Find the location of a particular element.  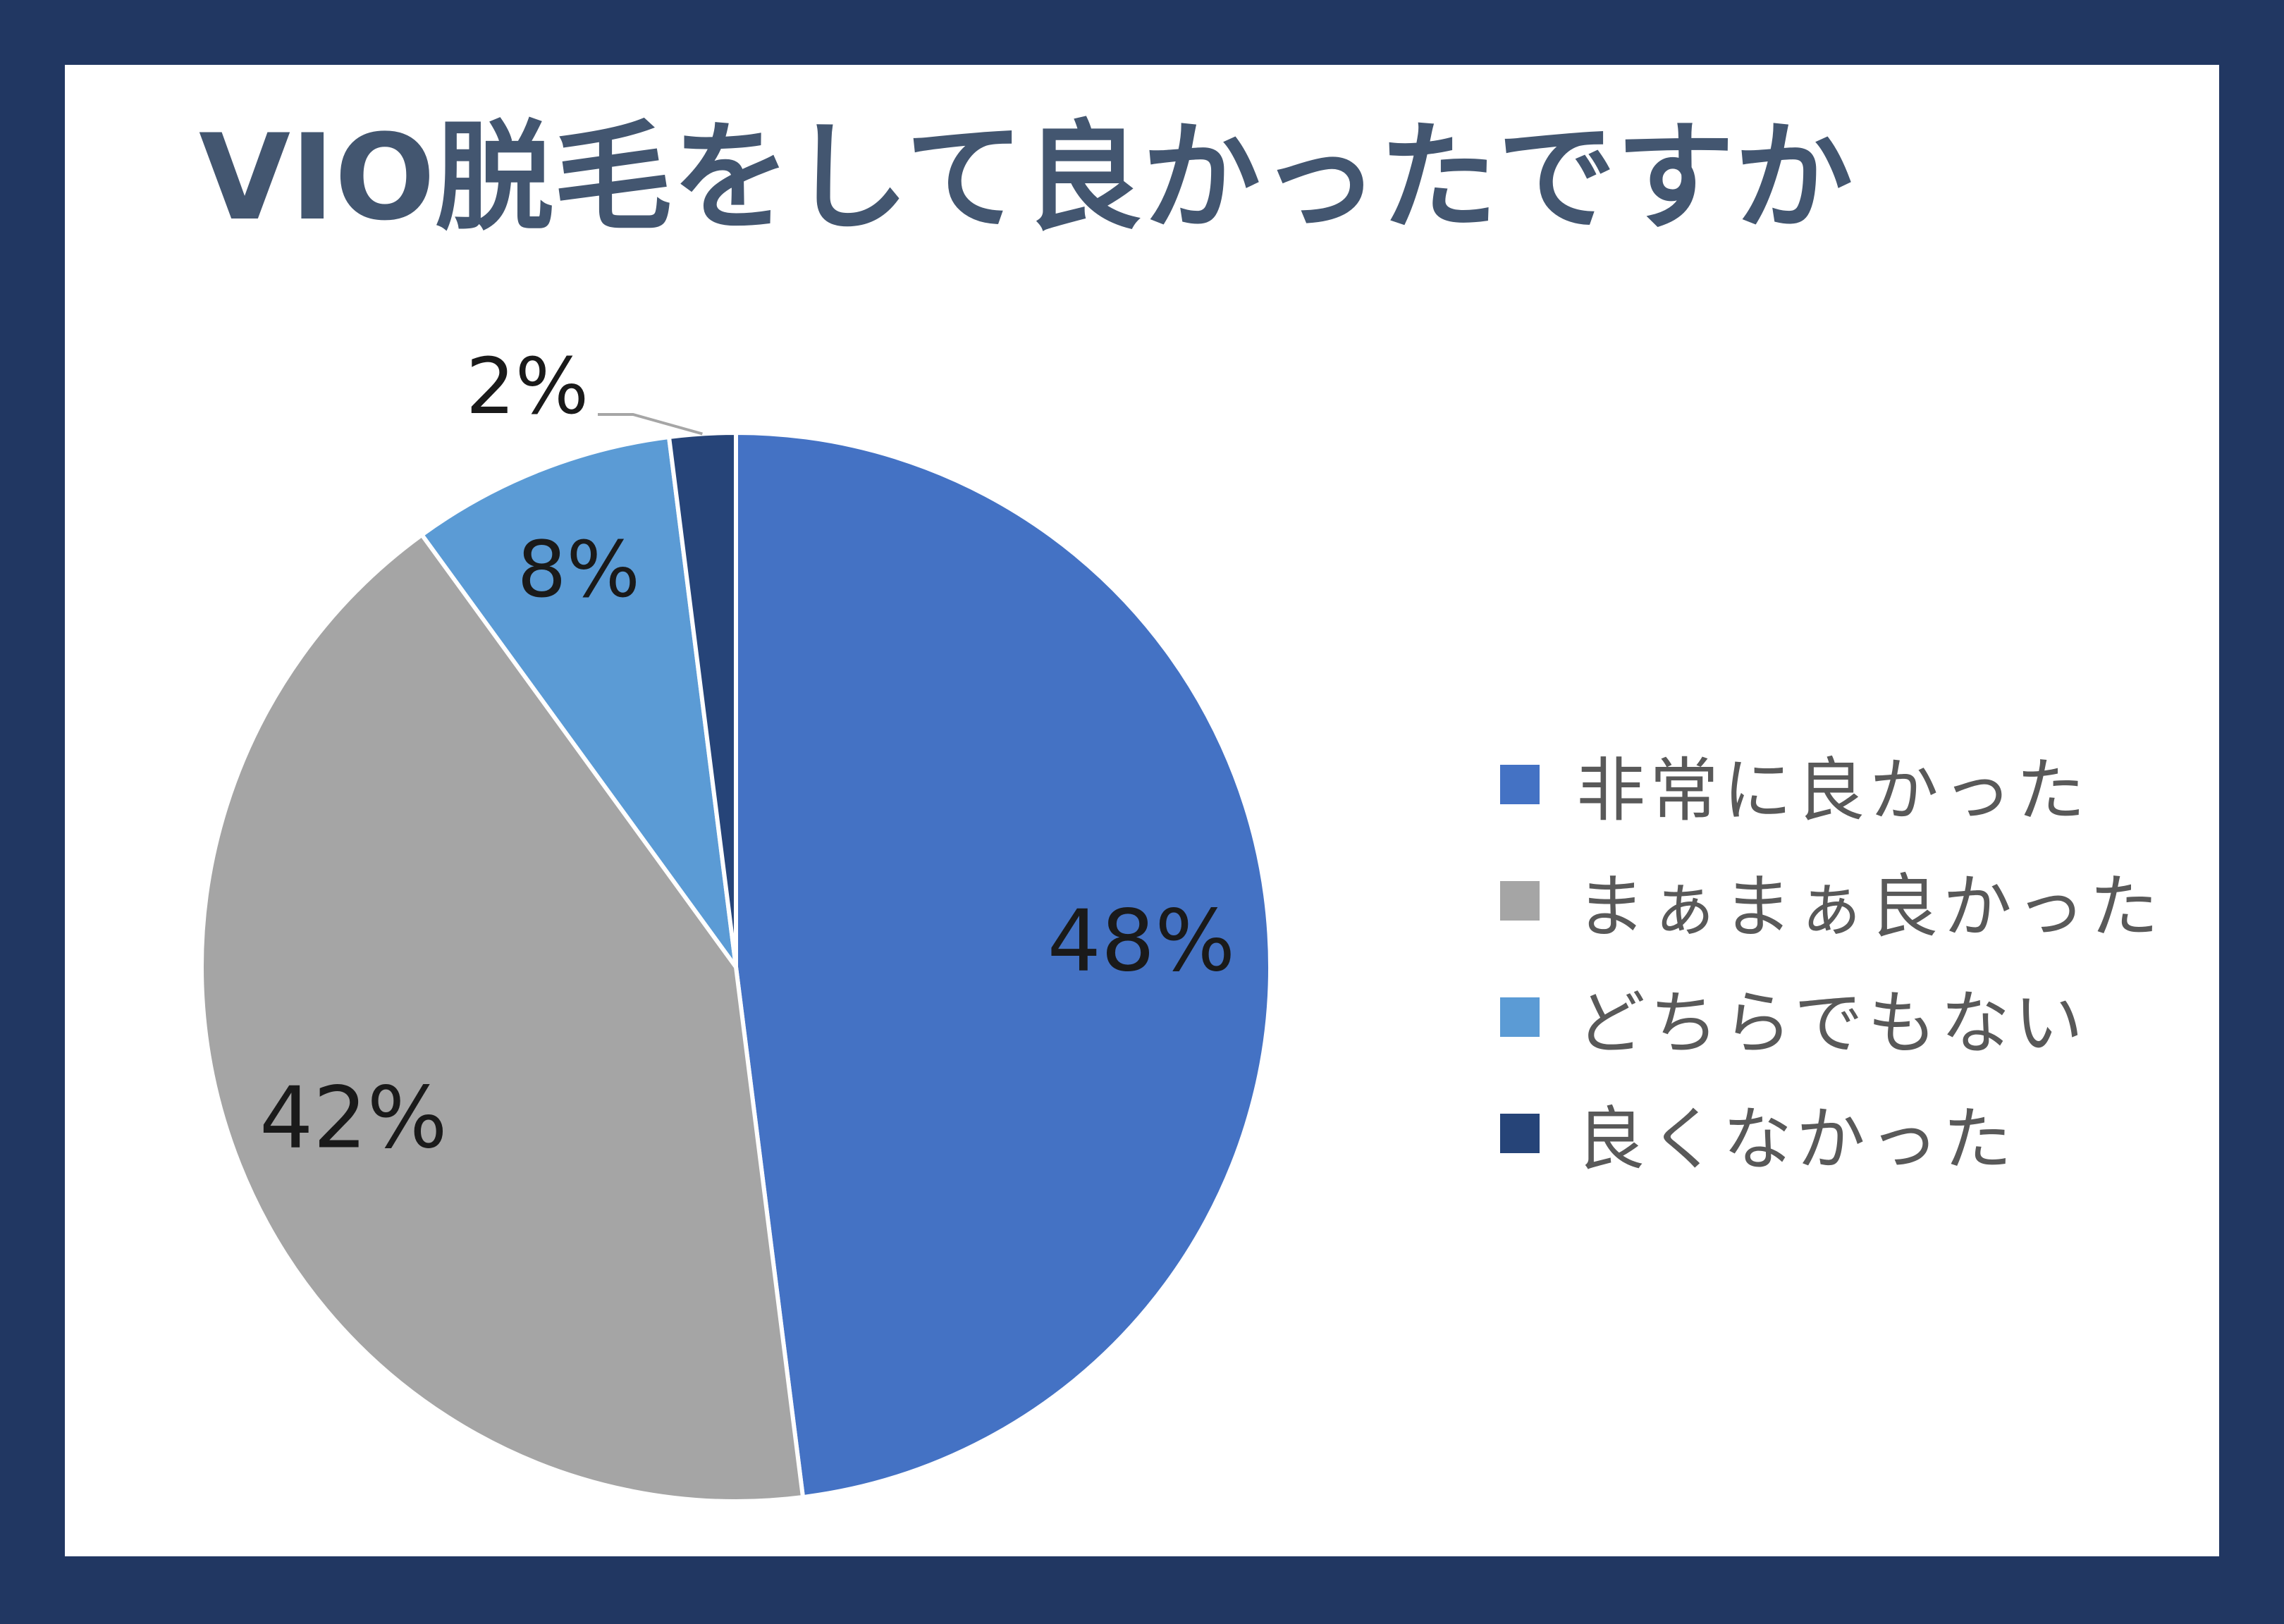

legend-label: どちらでもない is located at coordinates (1832, 1024).